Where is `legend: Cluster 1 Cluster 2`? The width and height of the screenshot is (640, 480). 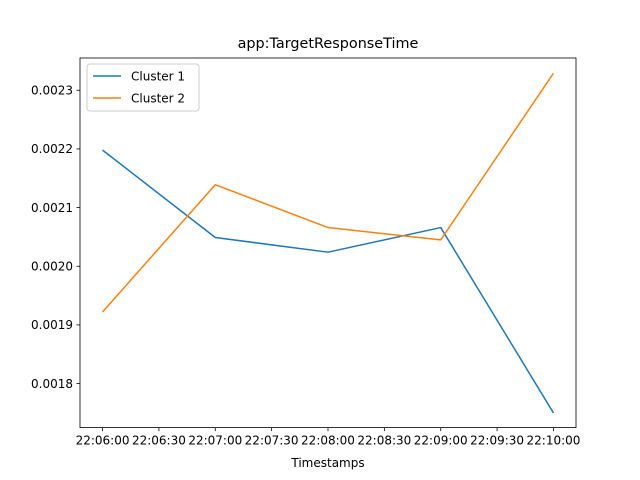
legend: Cluster 1 Cluster 2 is located at coordinates (143, 87).